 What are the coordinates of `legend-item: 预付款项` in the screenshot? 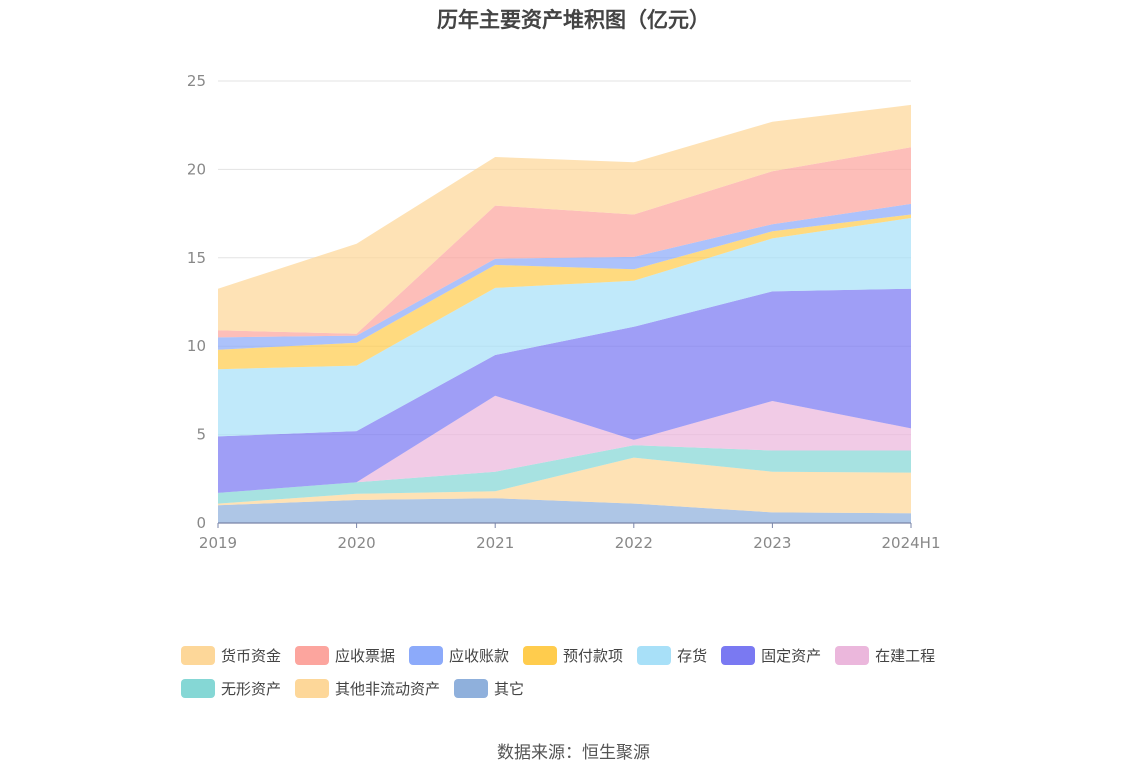 It's located at (573, 655).